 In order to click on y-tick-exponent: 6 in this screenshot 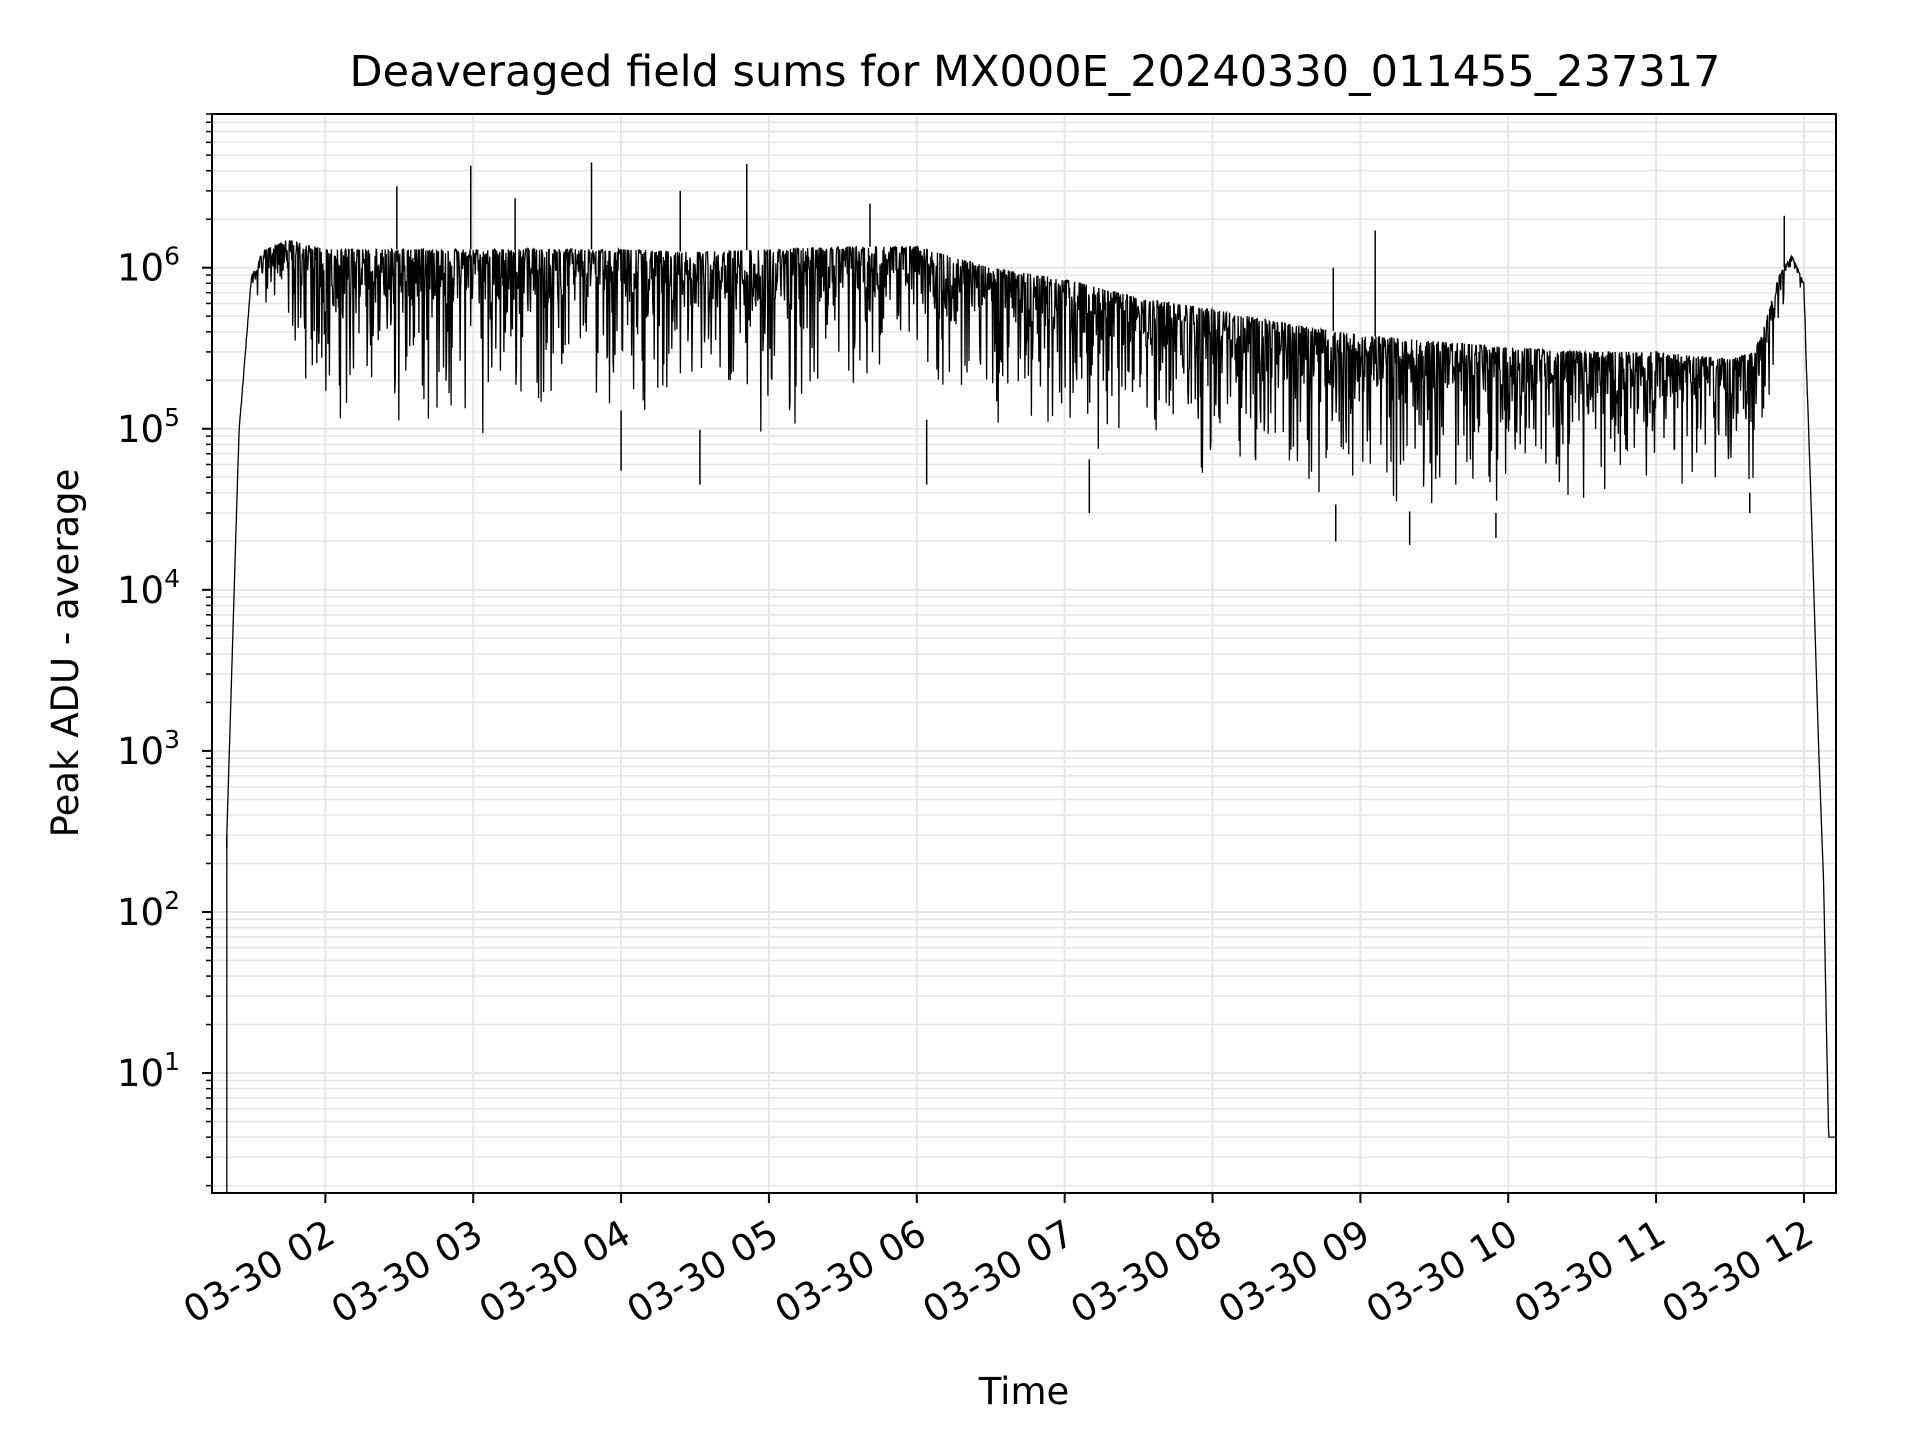, I will do `click(172, 256)`.